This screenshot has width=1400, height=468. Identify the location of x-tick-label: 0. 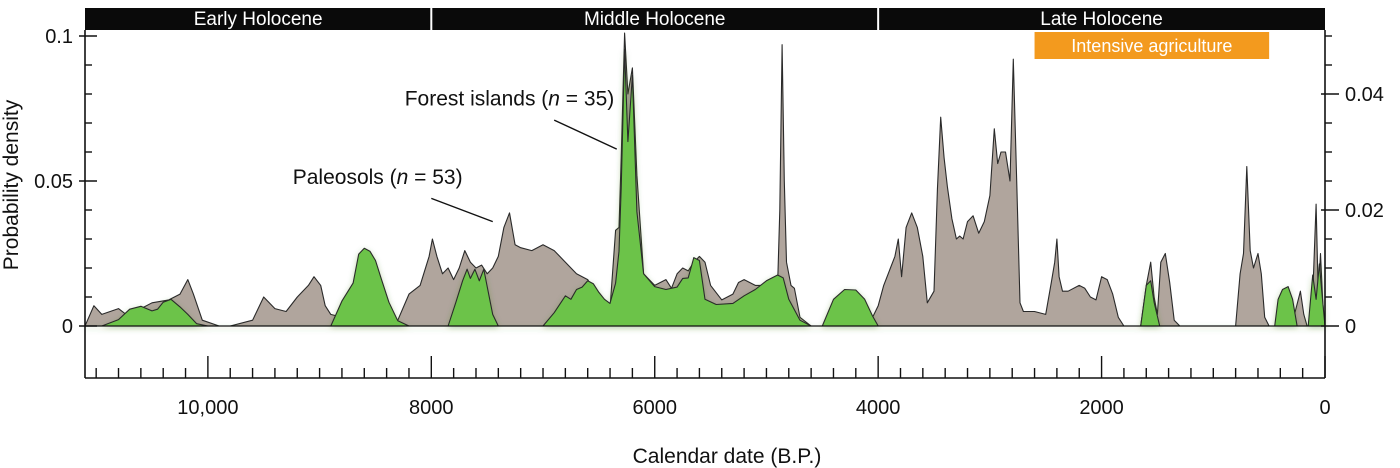
(1324, 408).